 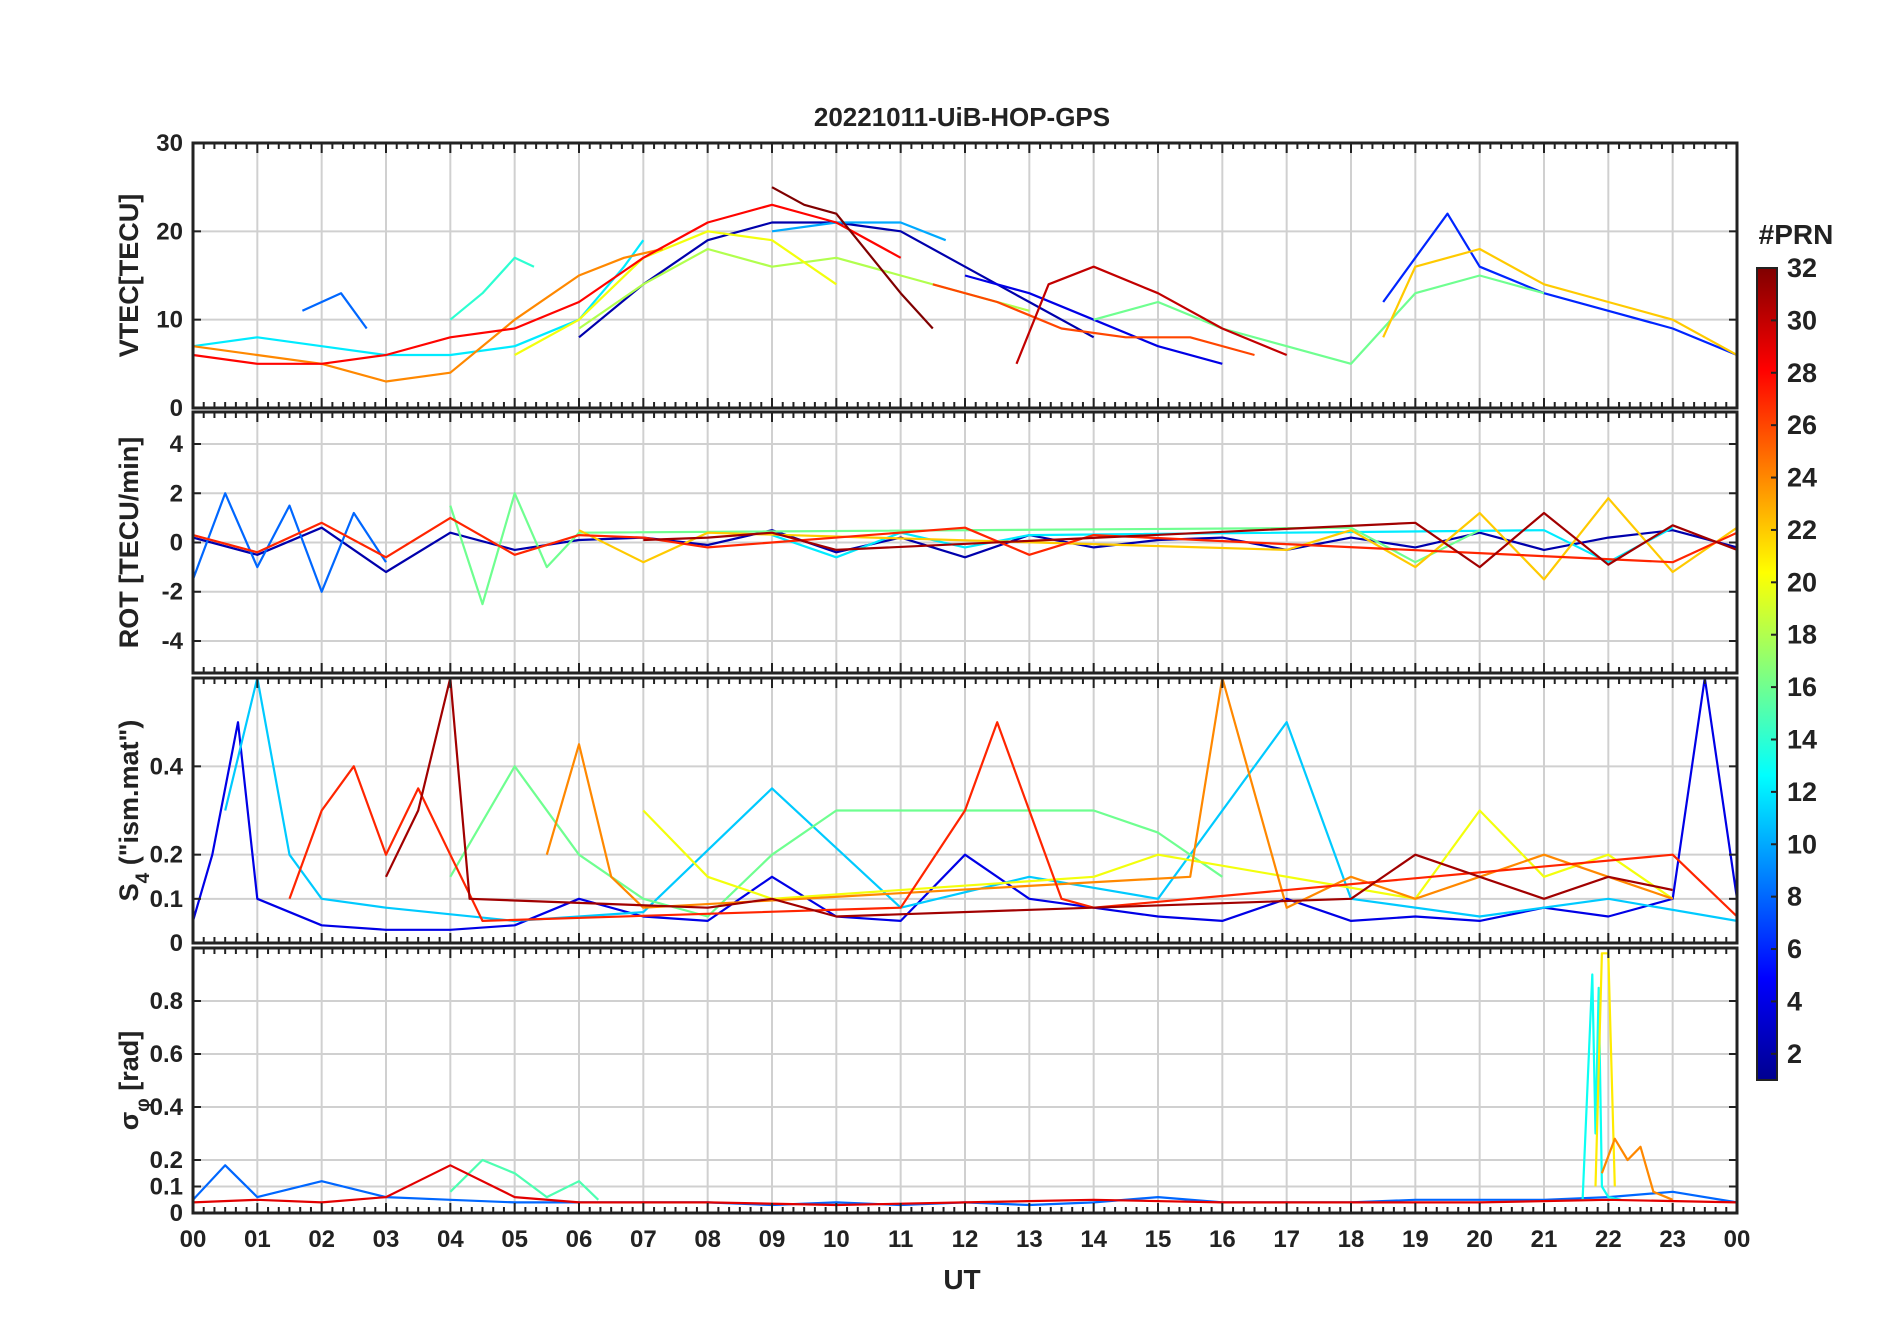 What do you see at coordinates (169, 320) in the screenshot?
I see `y-tick-label: 10` at bounding box center [169, 320].